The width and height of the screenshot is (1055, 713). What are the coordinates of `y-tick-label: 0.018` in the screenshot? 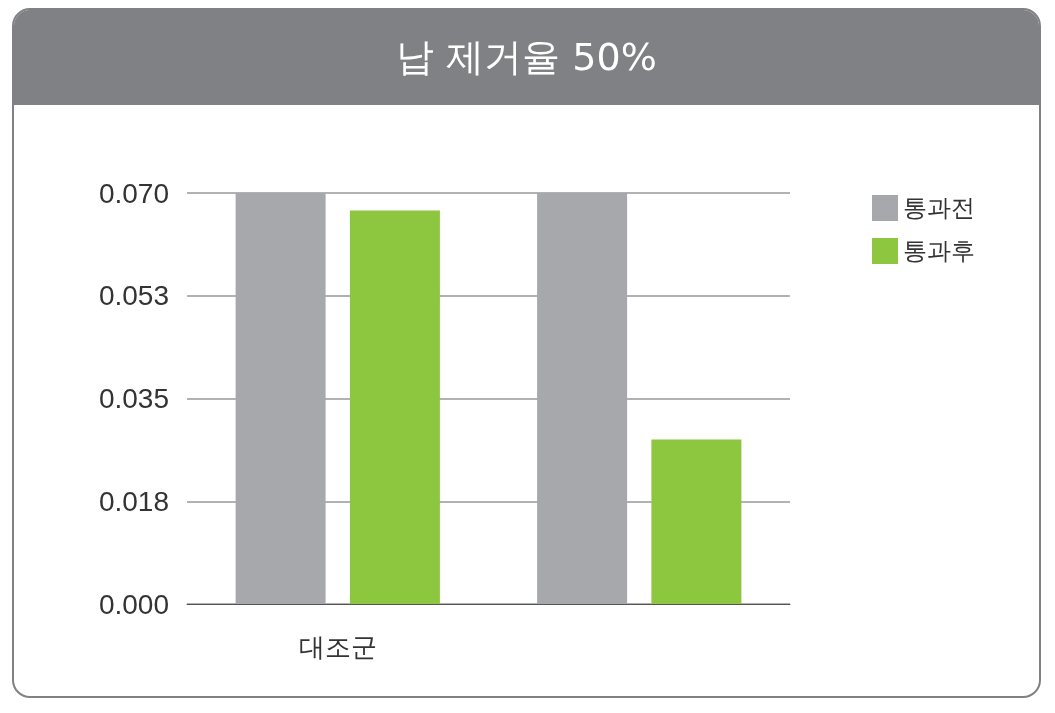 It's located at (133, 501).